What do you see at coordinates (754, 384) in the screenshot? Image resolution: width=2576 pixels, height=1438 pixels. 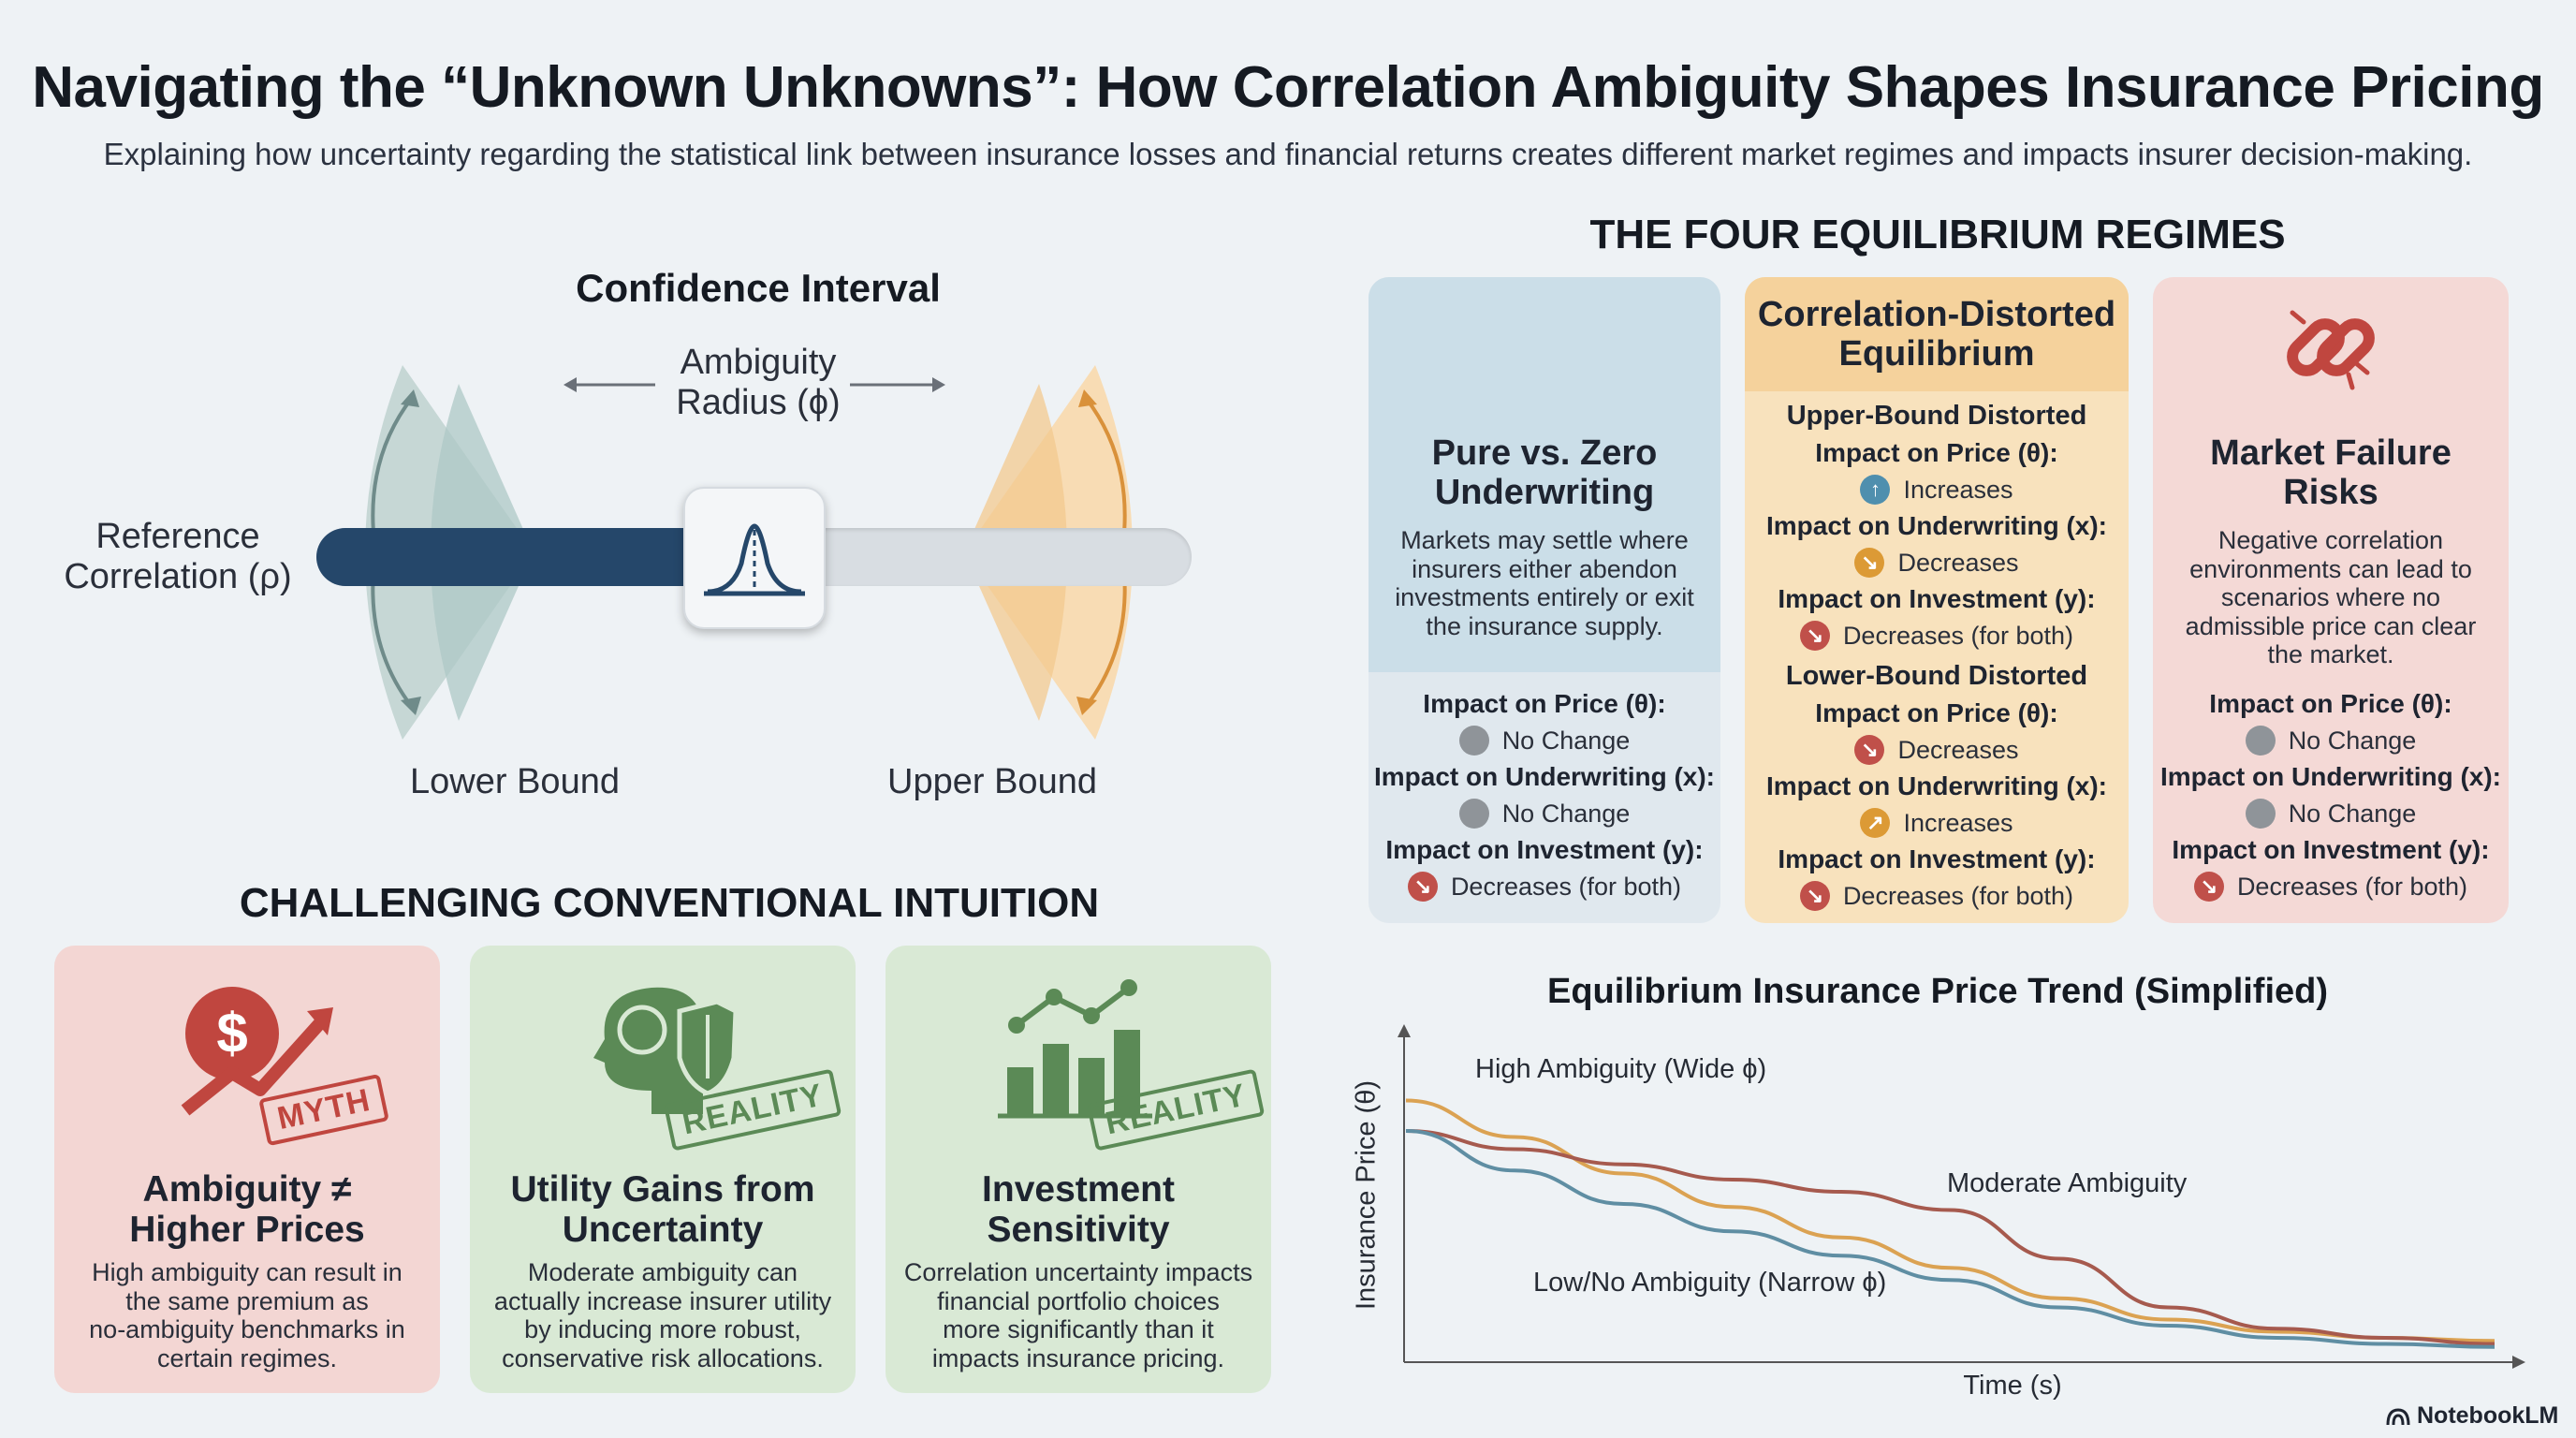 I see `radius-arrows-icon` at bounding box center [754, 384].